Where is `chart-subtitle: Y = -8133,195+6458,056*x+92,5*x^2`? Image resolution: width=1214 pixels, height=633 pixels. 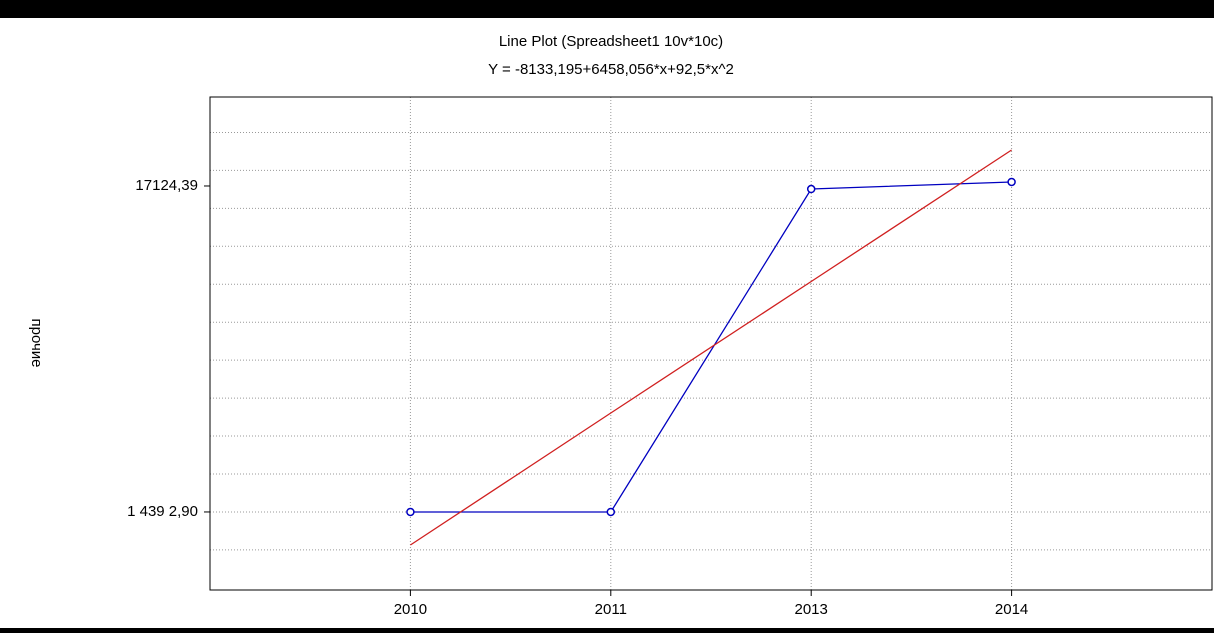
chart-subtitle: Y = -8133,195+6458,056*x+92,5*x^2 is located at coordinates (611, 69).